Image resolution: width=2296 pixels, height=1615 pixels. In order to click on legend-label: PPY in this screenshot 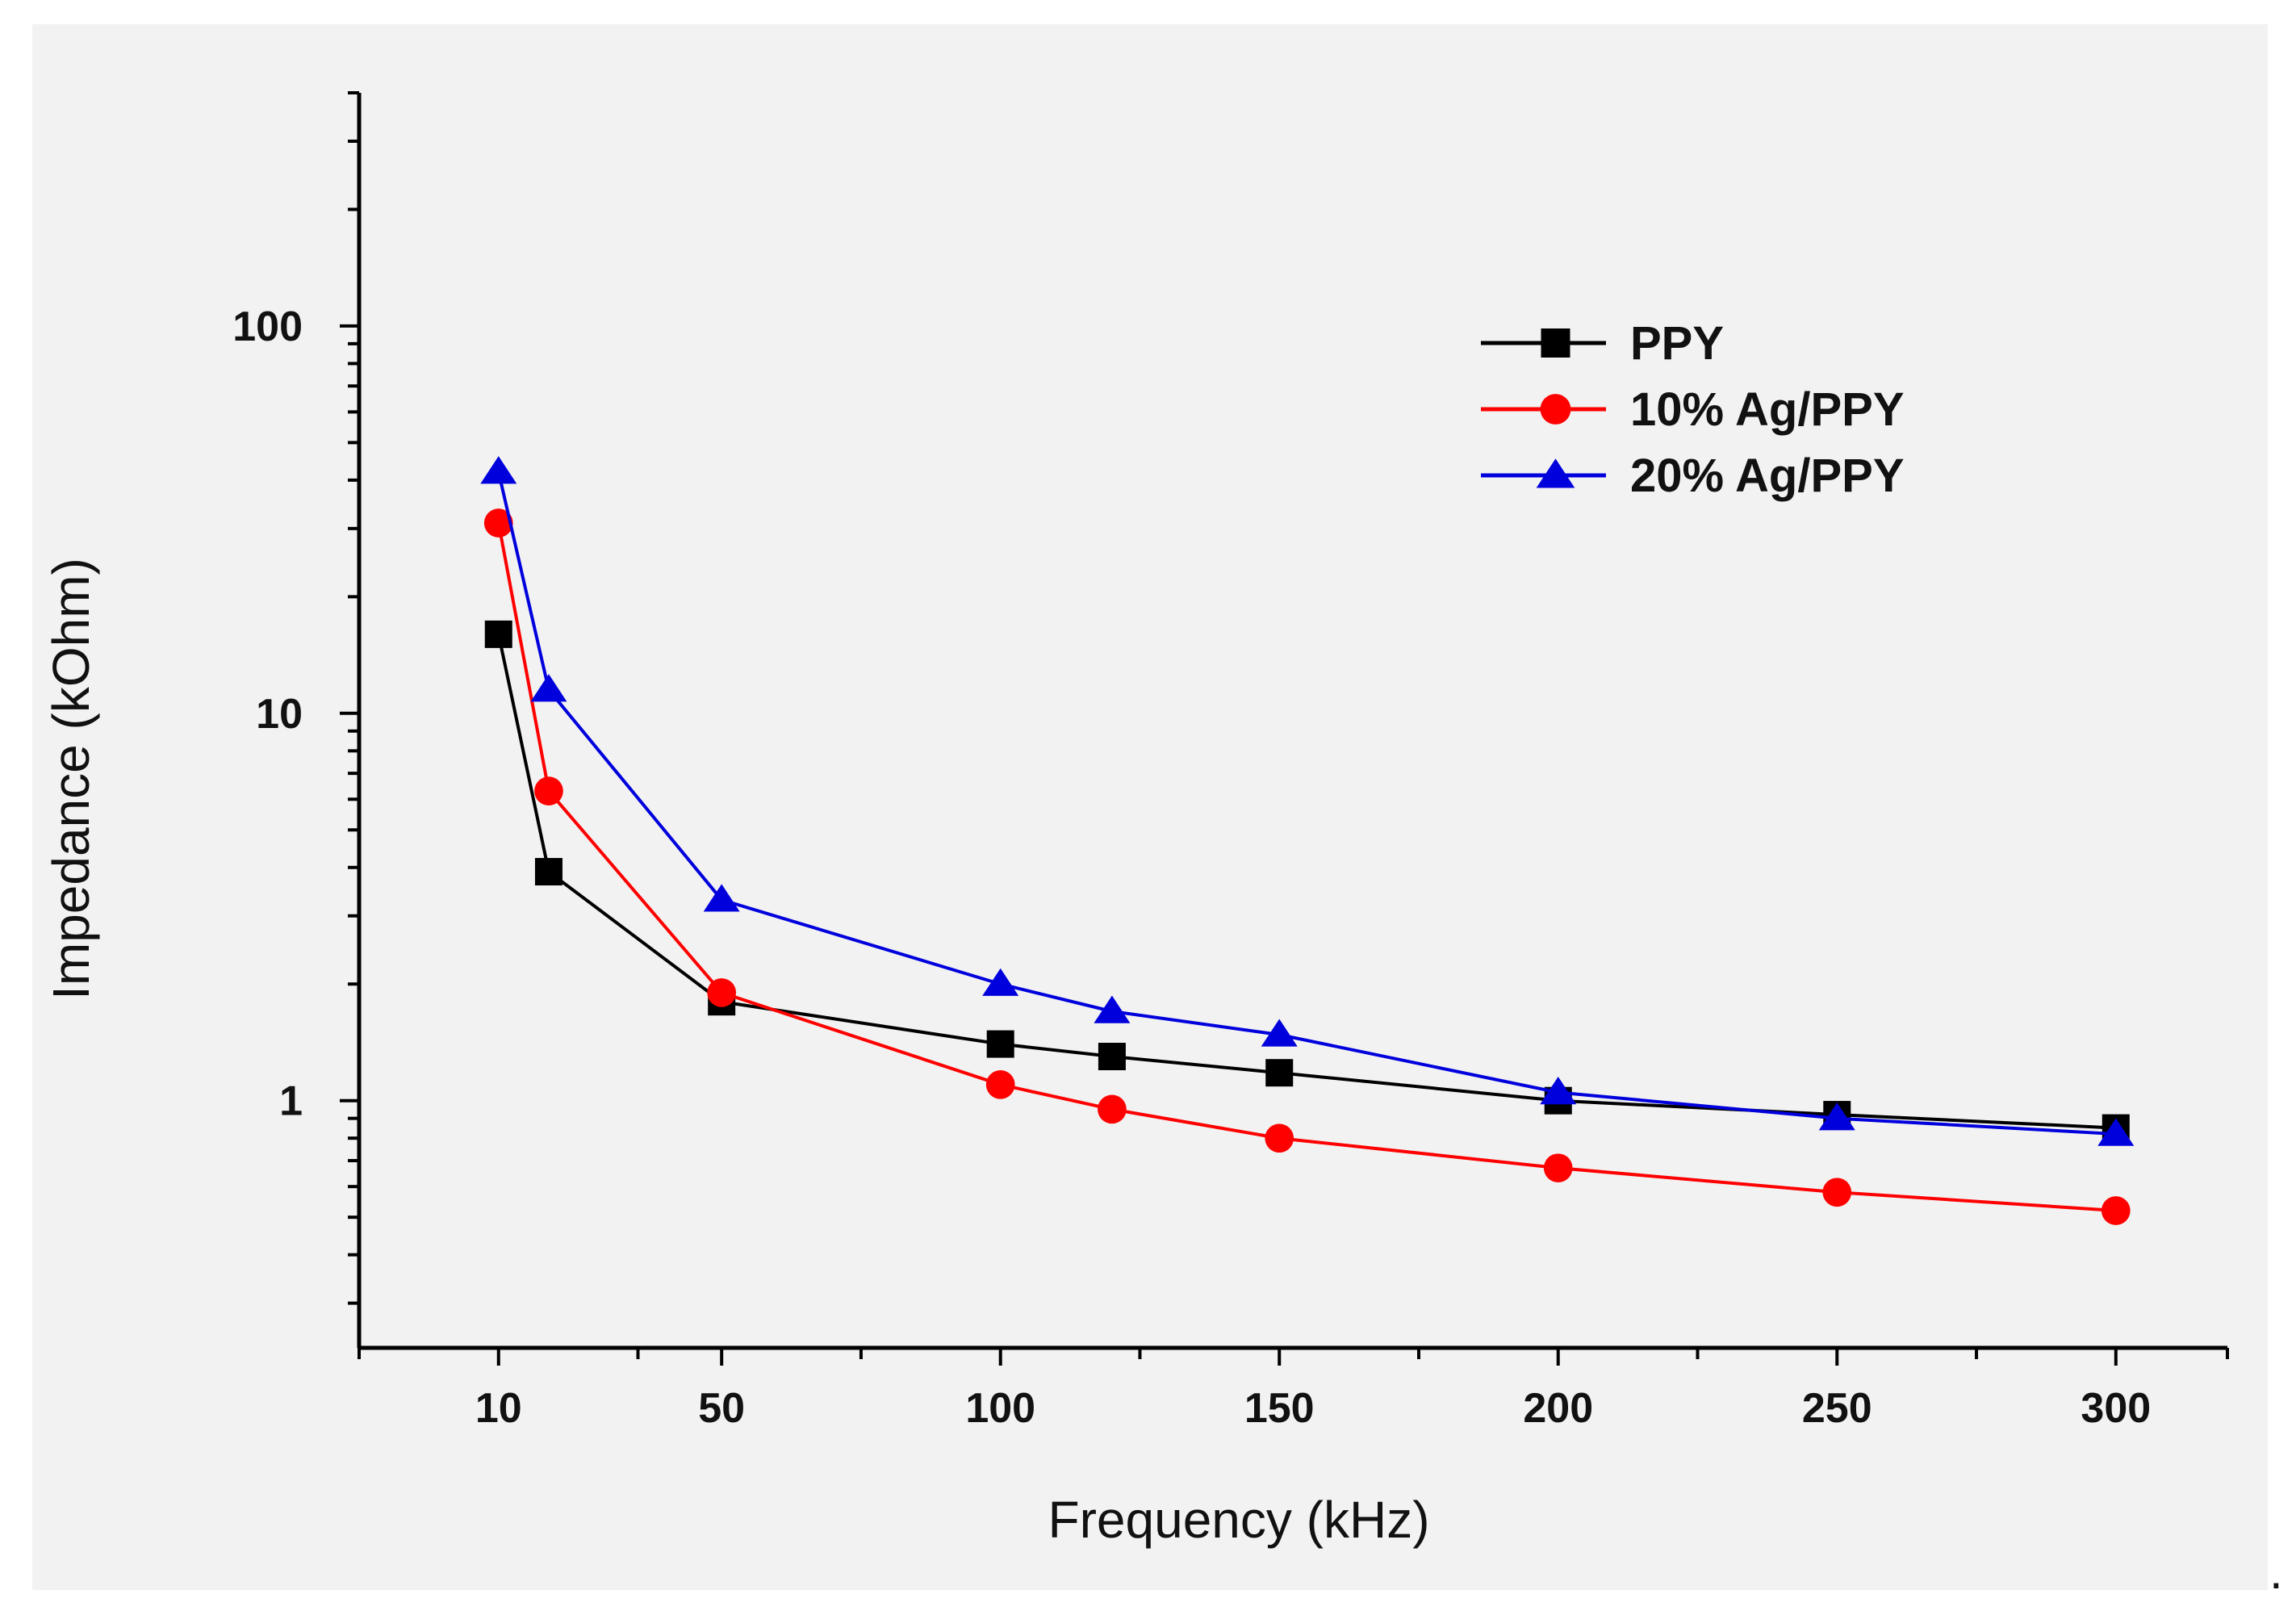, I will do `click(1677, 344)`.